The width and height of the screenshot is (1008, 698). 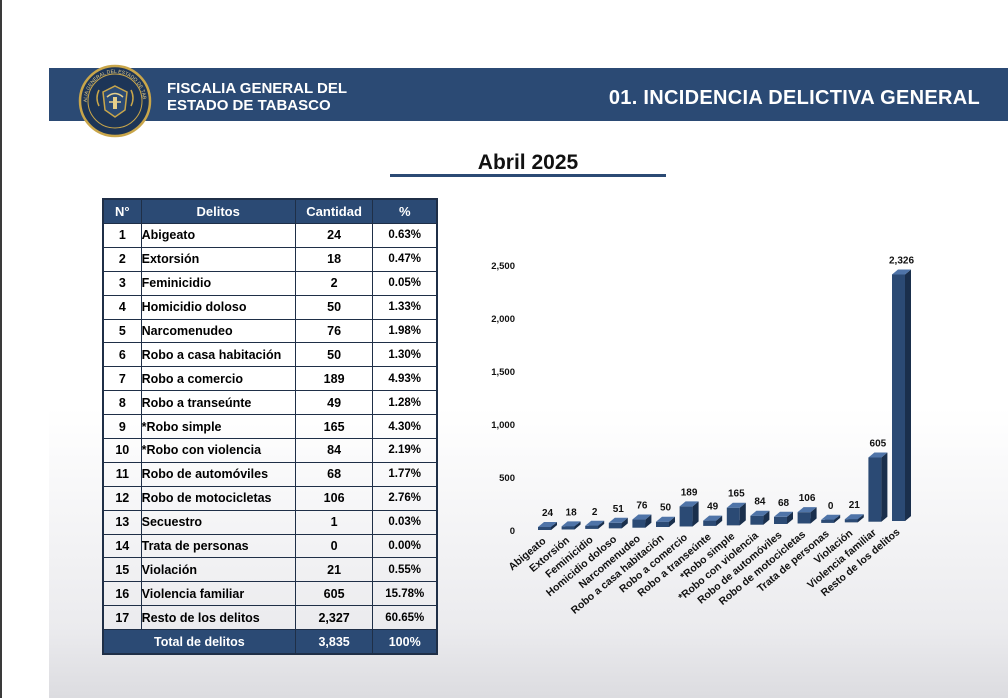 I want to click on row-quantity: 0, so click(x=334, y=546).